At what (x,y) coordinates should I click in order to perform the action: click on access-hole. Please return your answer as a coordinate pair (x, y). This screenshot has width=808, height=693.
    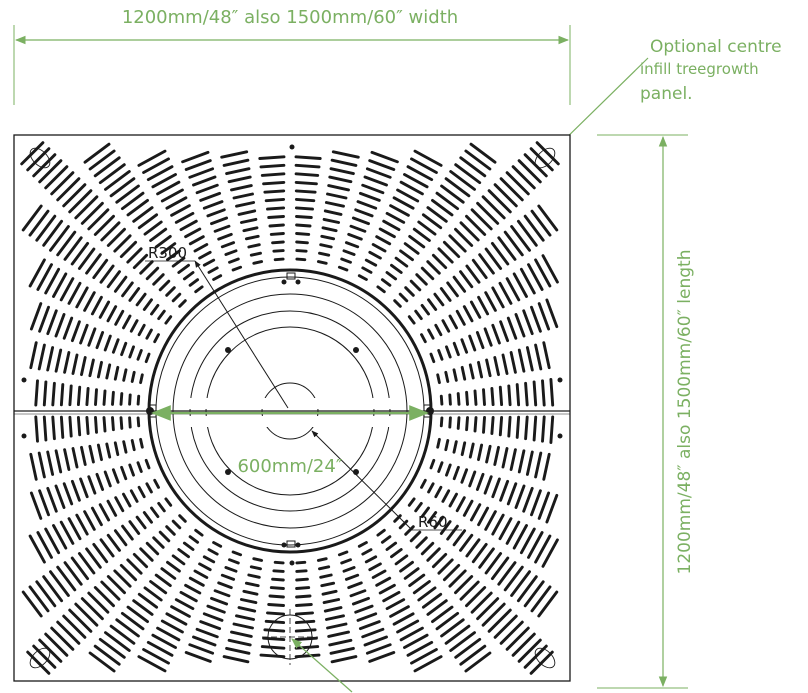
    Looking at the image, I should click on (307, 651).